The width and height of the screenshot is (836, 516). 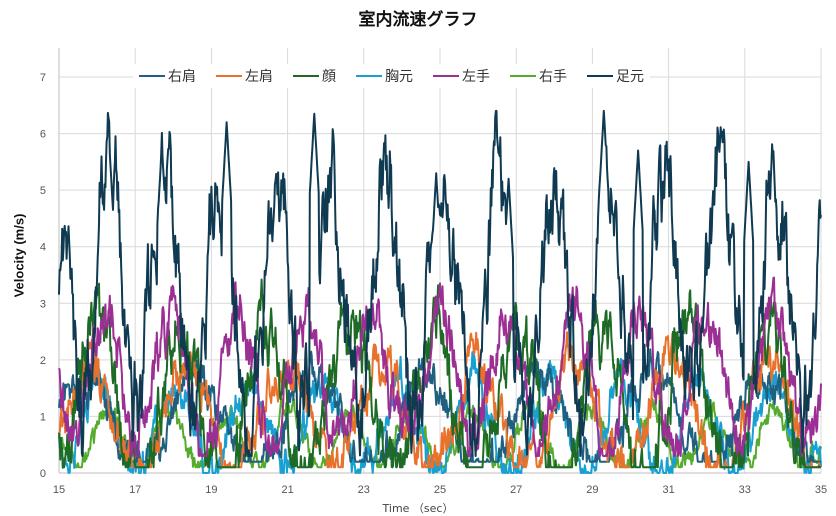 What do you see at coordinates (553, 77) in the screenshot?
I see `legend-label: 右手` at bounding box center [553, 77].